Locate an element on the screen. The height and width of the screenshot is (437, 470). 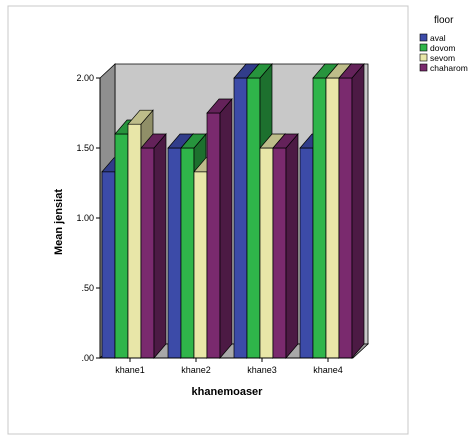
y-tick-label: .50 is located at coordinates (87, 288).